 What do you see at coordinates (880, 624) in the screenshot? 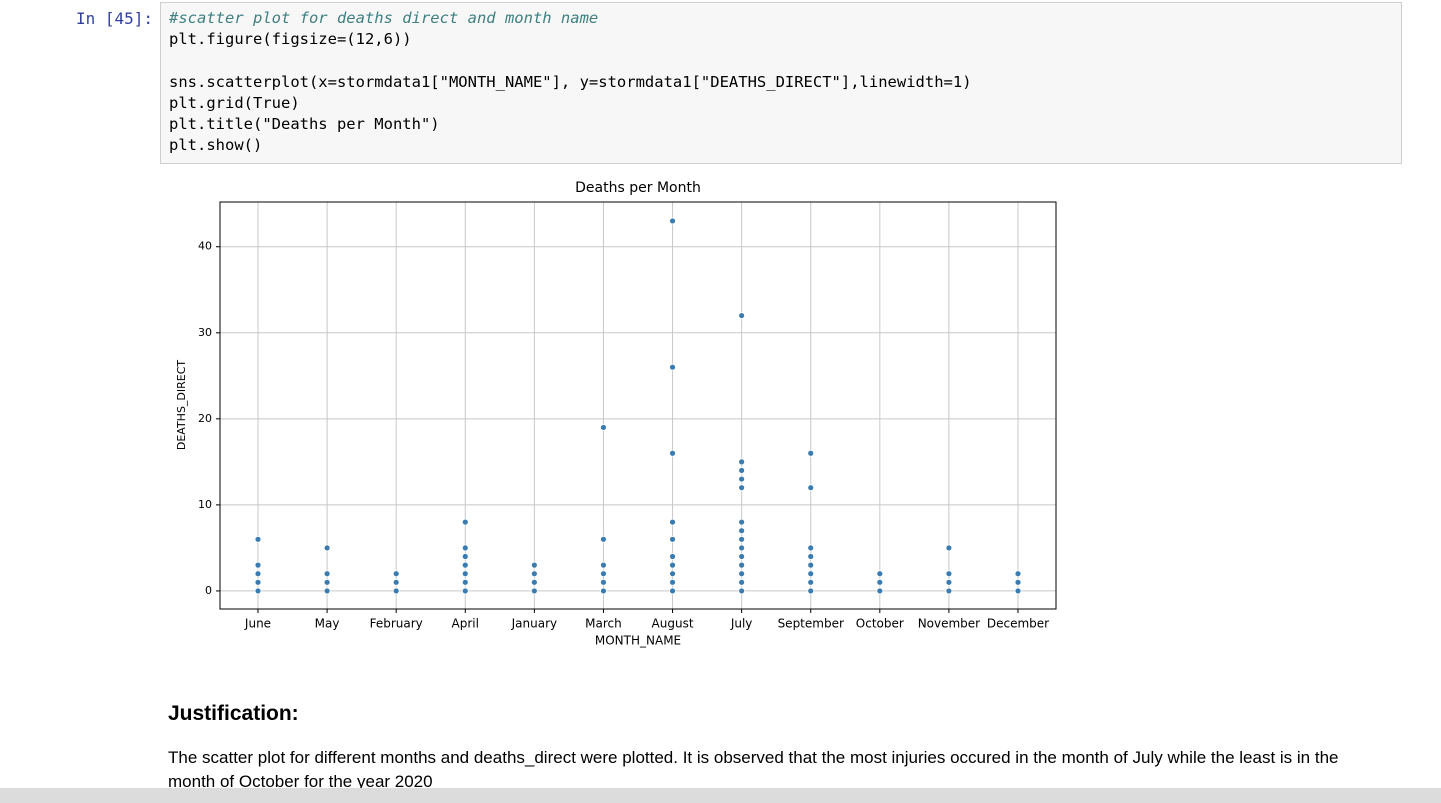
I see `x-tick-label: October` at bounding box center [880, 624].